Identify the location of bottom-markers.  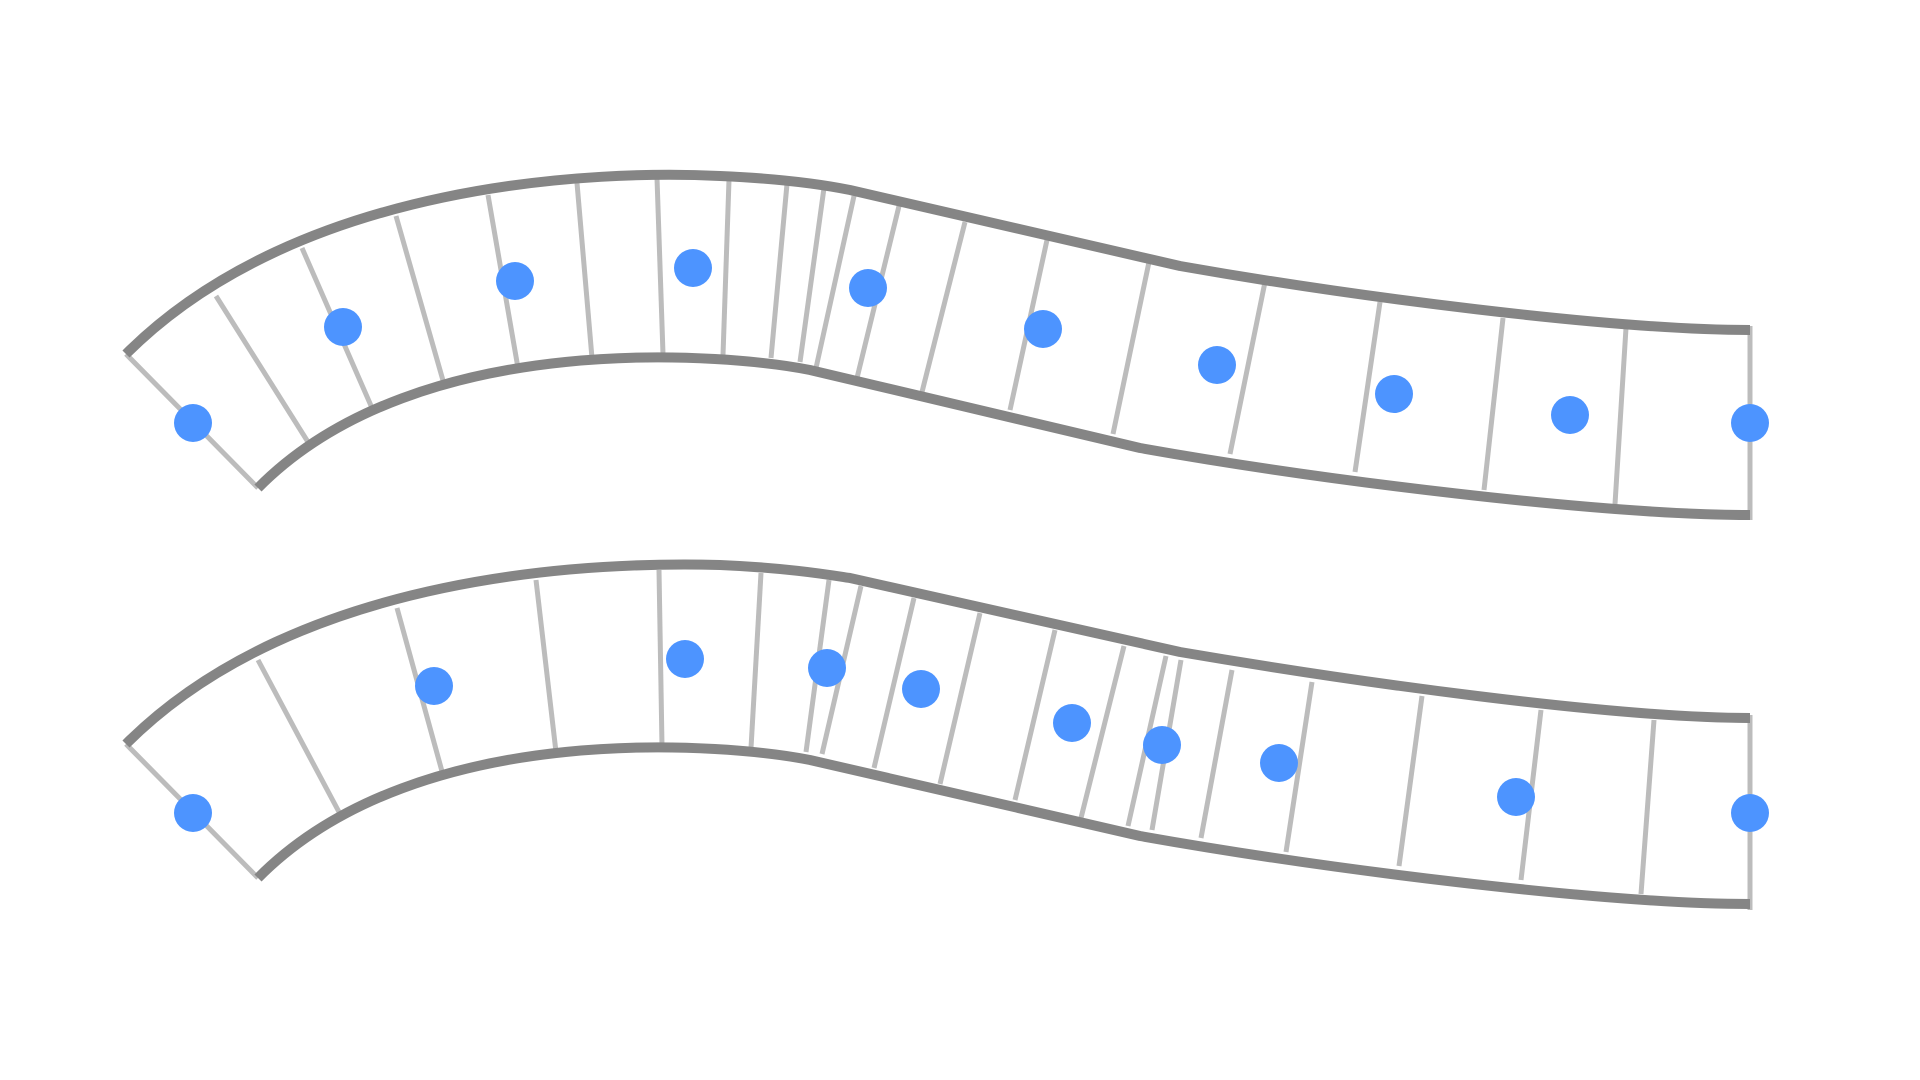
(971, 736).